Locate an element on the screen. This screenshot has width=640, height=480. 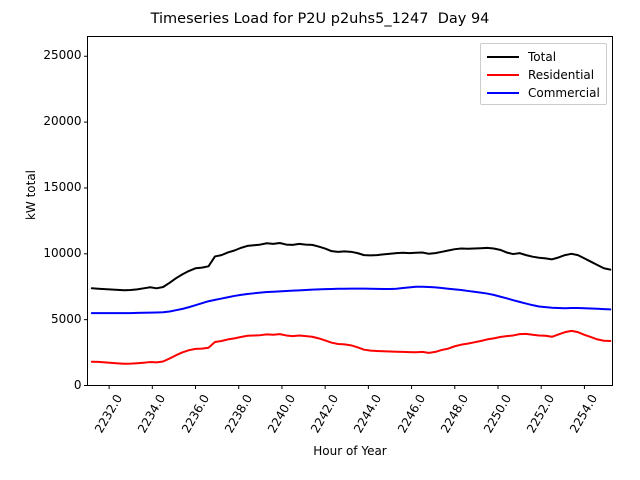
y-tick-label: 0 is located at coordinates (77, 384).